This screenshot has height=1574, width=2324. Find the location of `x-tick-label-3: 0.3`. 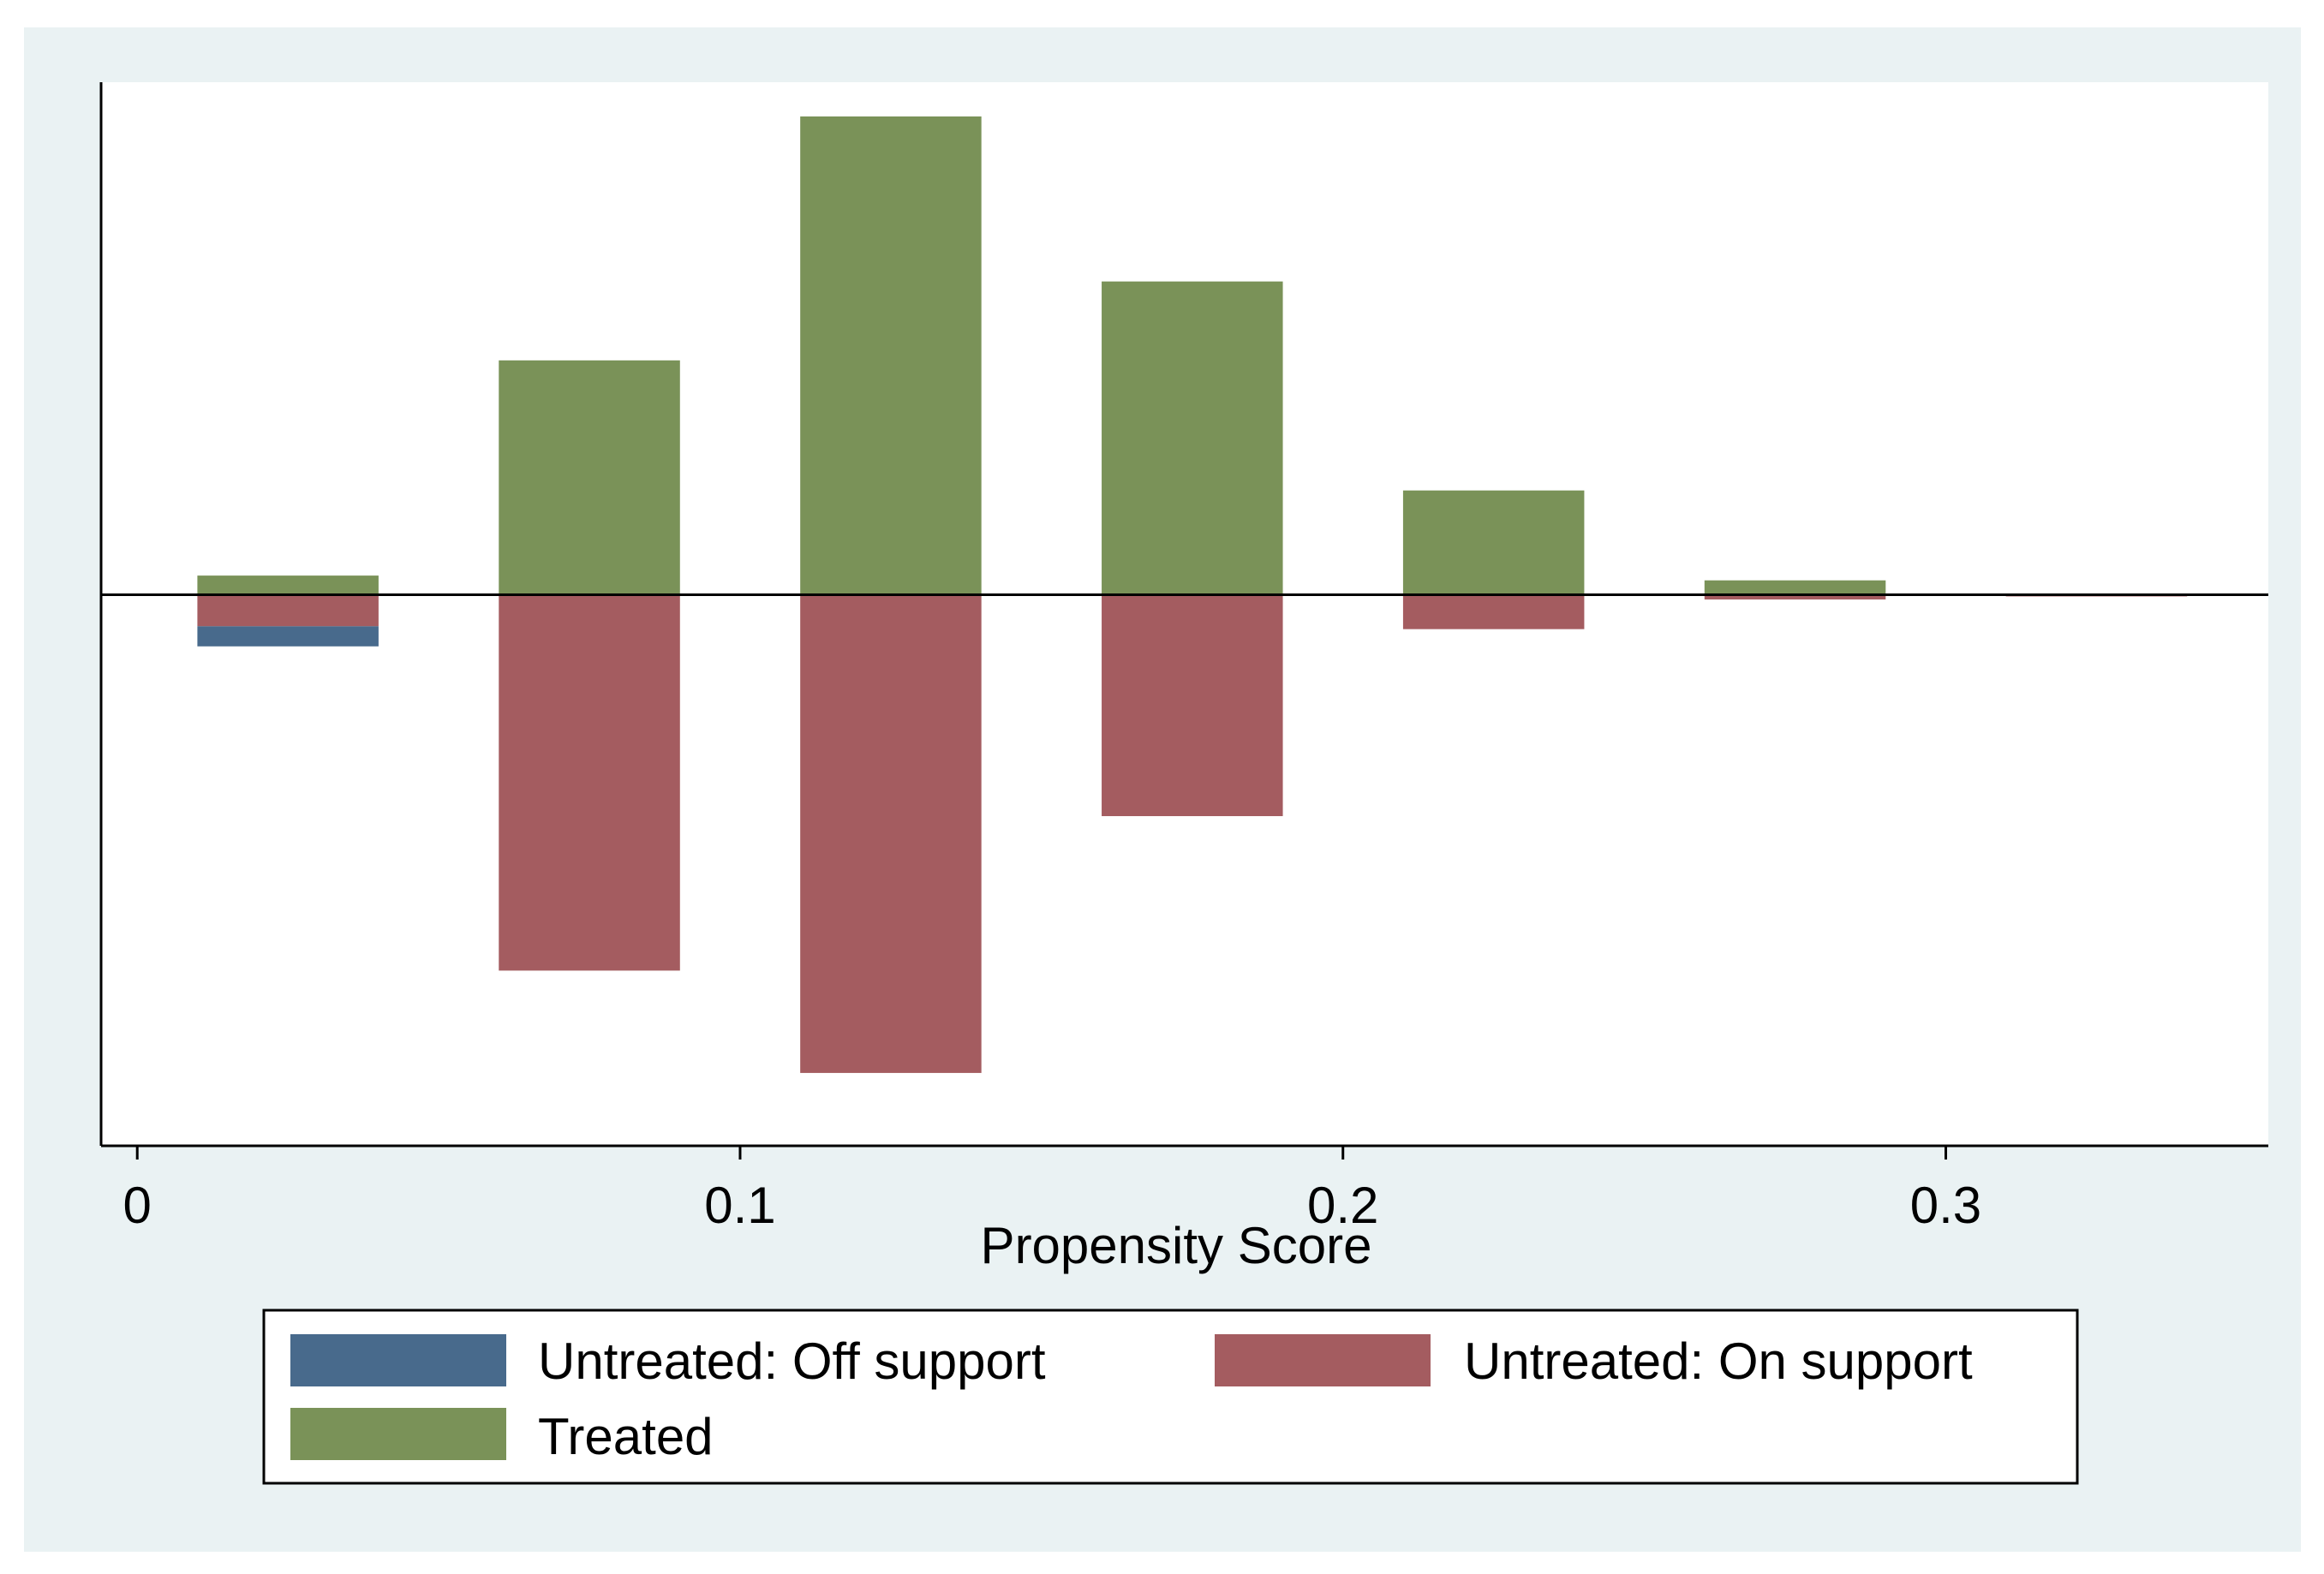

x-tick-label-3: 0.3 is located at coordinates (1945, 1205).